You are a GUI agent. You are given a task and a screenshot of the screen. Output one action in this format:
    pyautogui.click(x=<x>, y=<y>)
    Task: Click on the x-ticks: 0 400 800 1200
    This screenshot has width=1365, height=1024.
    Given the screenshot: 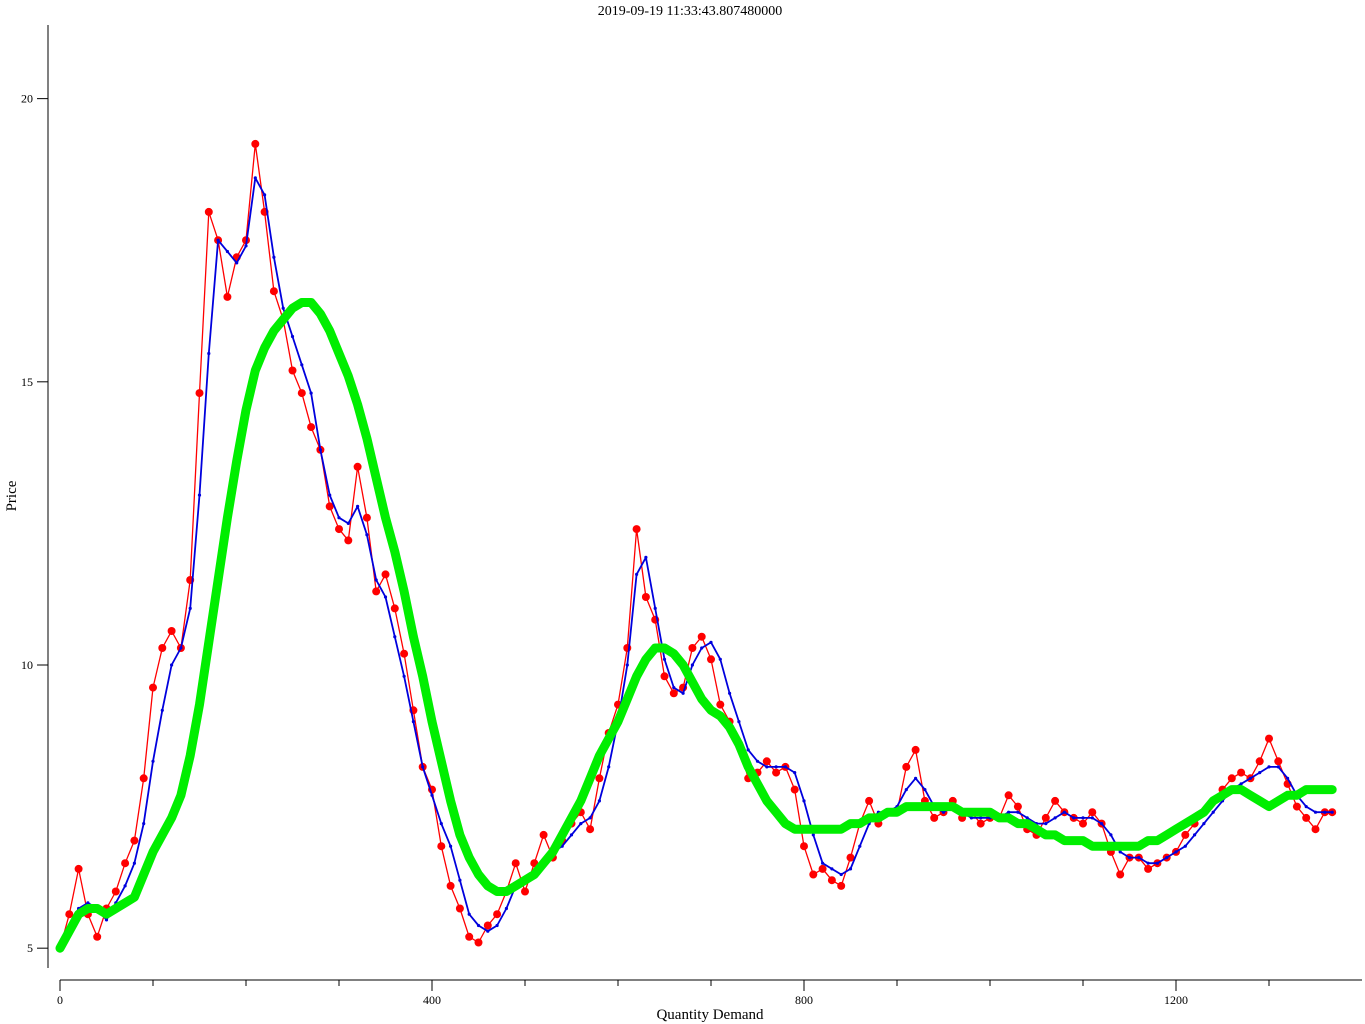 What is the action you would take?
    pyautogui.click(x=663, y=993)
    